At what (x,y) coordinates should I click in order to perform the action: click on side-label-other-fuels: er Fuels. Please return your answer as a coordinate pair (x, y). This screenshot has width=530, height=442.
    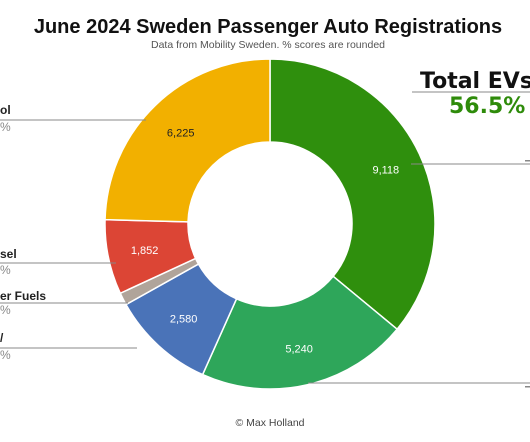
    Looking at the image, I should click on (23, 296).